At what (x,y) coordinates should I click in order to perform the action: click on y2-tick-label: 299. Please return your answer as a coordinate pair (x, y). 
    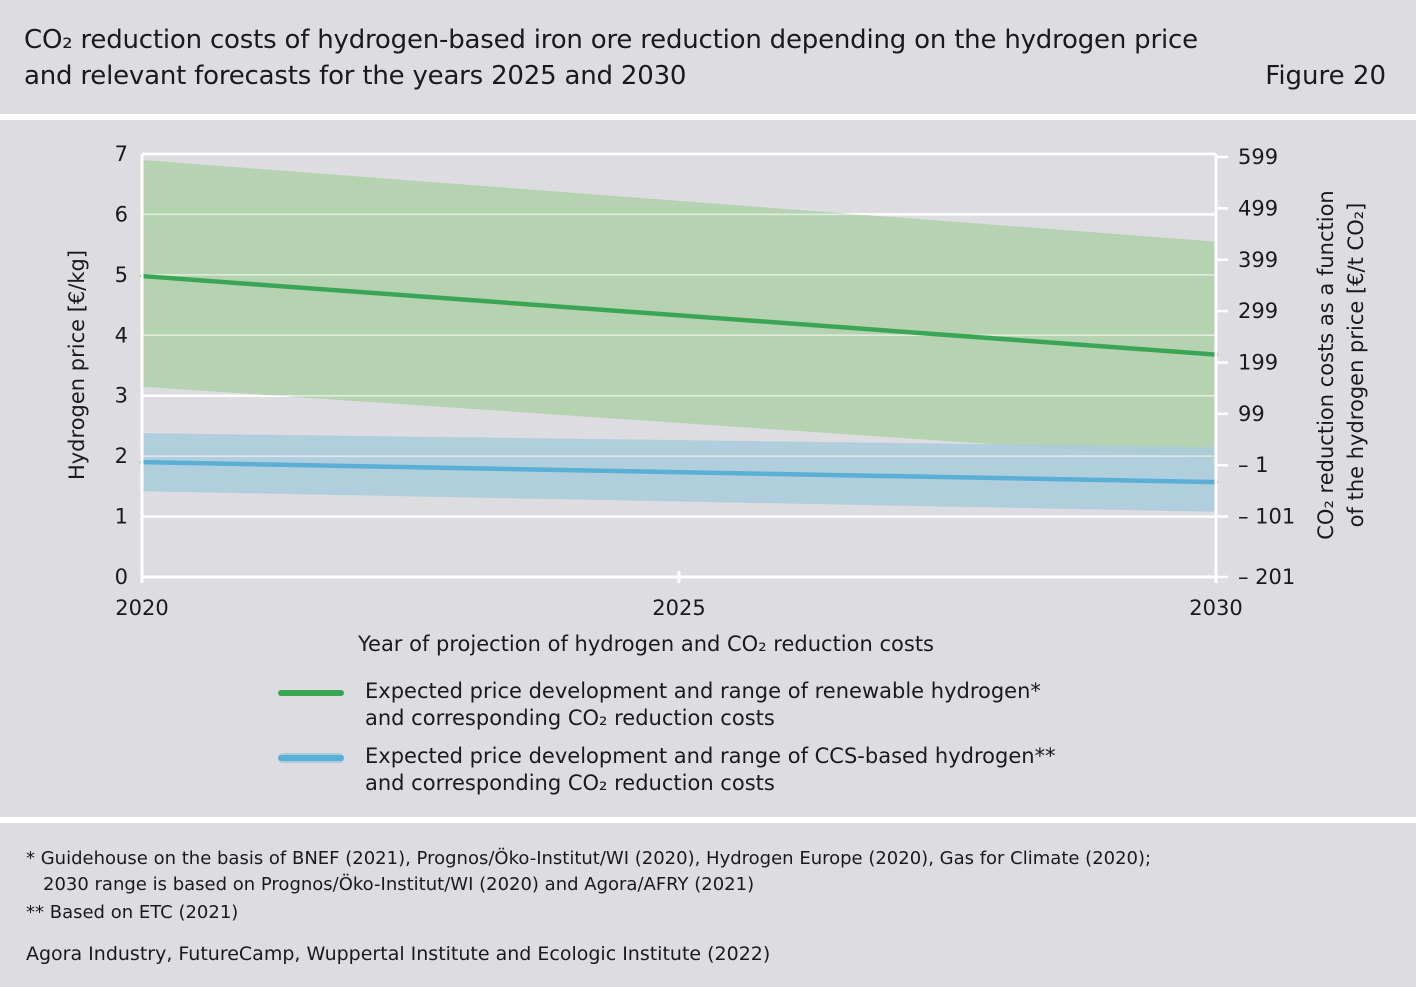
    Looking at the image, I should click on (1258, 311).